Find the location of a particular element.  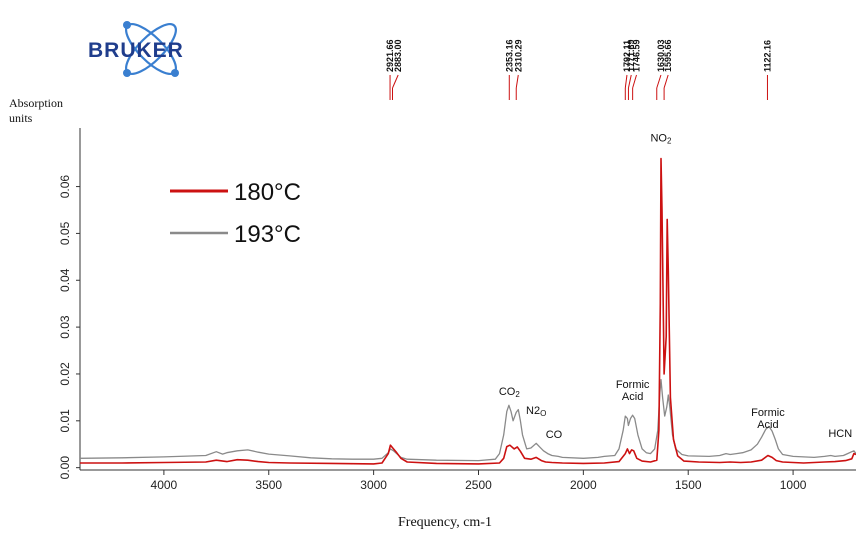

legend-label-193c: 193°C is located at coordinates (267, 234).